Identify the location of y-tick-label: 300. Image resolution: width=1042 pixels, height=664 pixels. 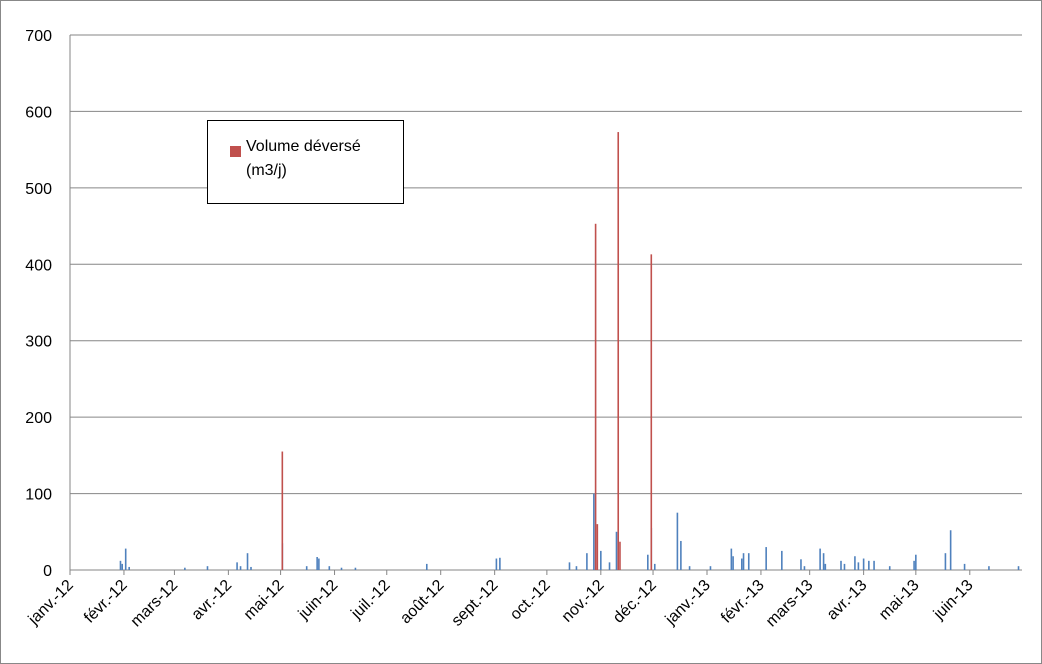
(38, 342).